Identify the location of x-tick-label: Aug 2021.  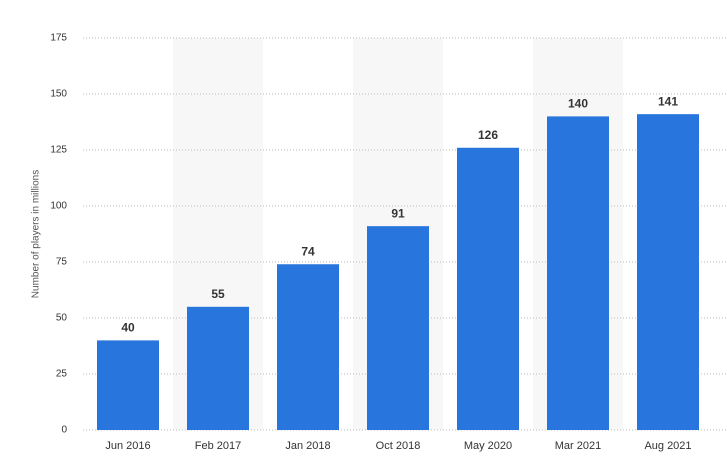
(667, 446).